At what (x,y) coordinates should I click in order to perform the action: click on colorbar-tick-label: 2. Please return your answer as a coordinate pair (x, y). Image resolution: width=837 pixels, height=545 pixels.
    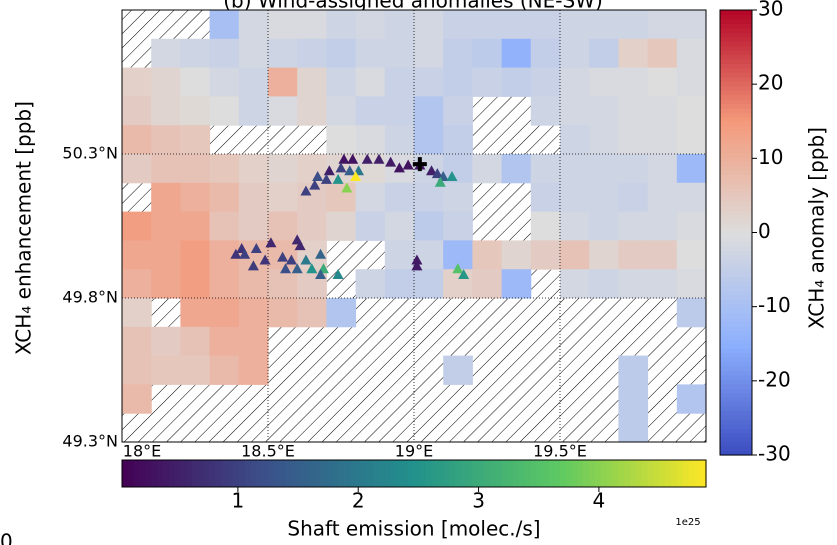
    Looking at the image, I should click on (358, 501).